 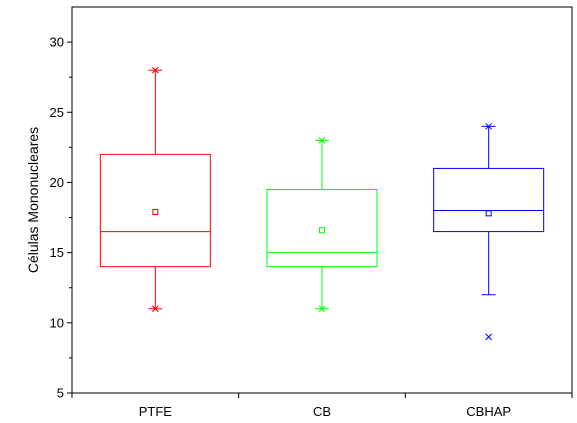 I want to click on box-cb, so click(x=322, y=224).